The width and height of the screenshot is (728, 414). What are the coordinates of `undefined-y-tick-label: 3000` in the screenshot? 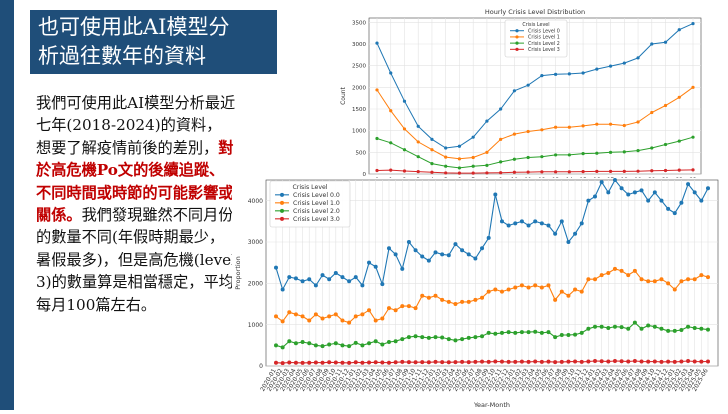 It's located at (255, 242).